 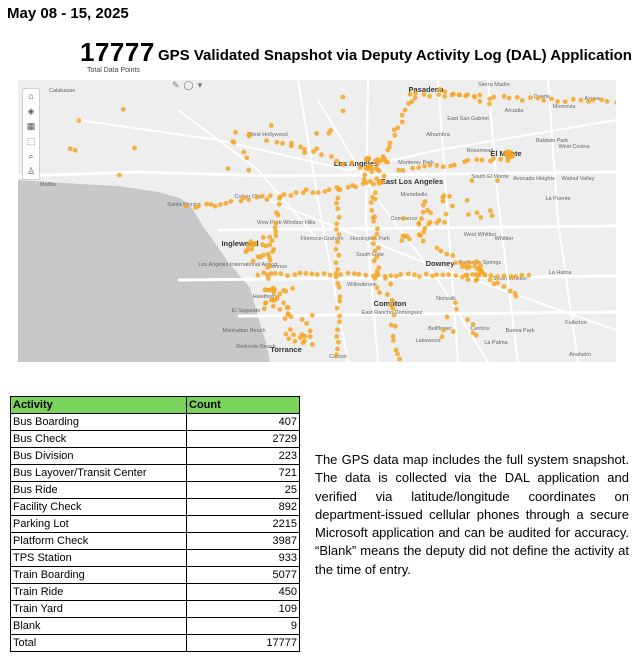 What do you see at coordinates (155, 405) in the screenshot?
I see `table-header-row: Activity Count` at bounding box center [155, 405].